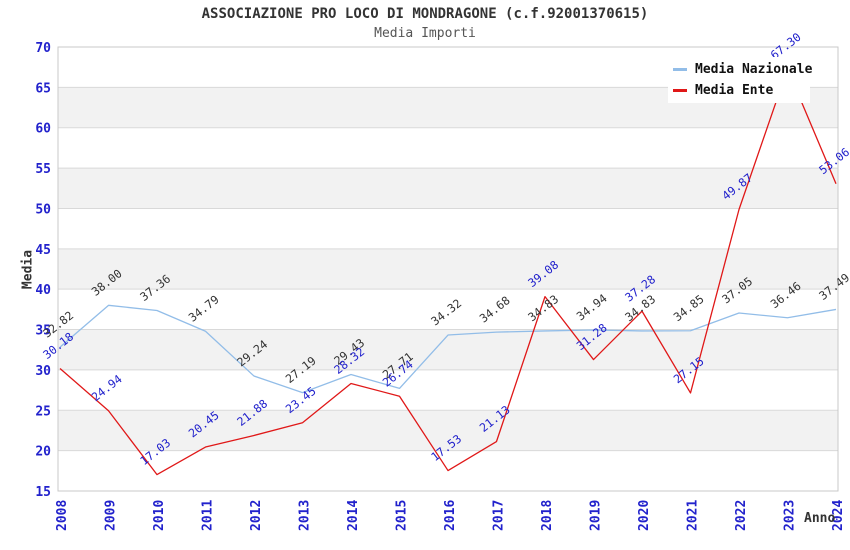 The image size is (850, 550). I want to click on point-label: 24.94, so click(107, 388).